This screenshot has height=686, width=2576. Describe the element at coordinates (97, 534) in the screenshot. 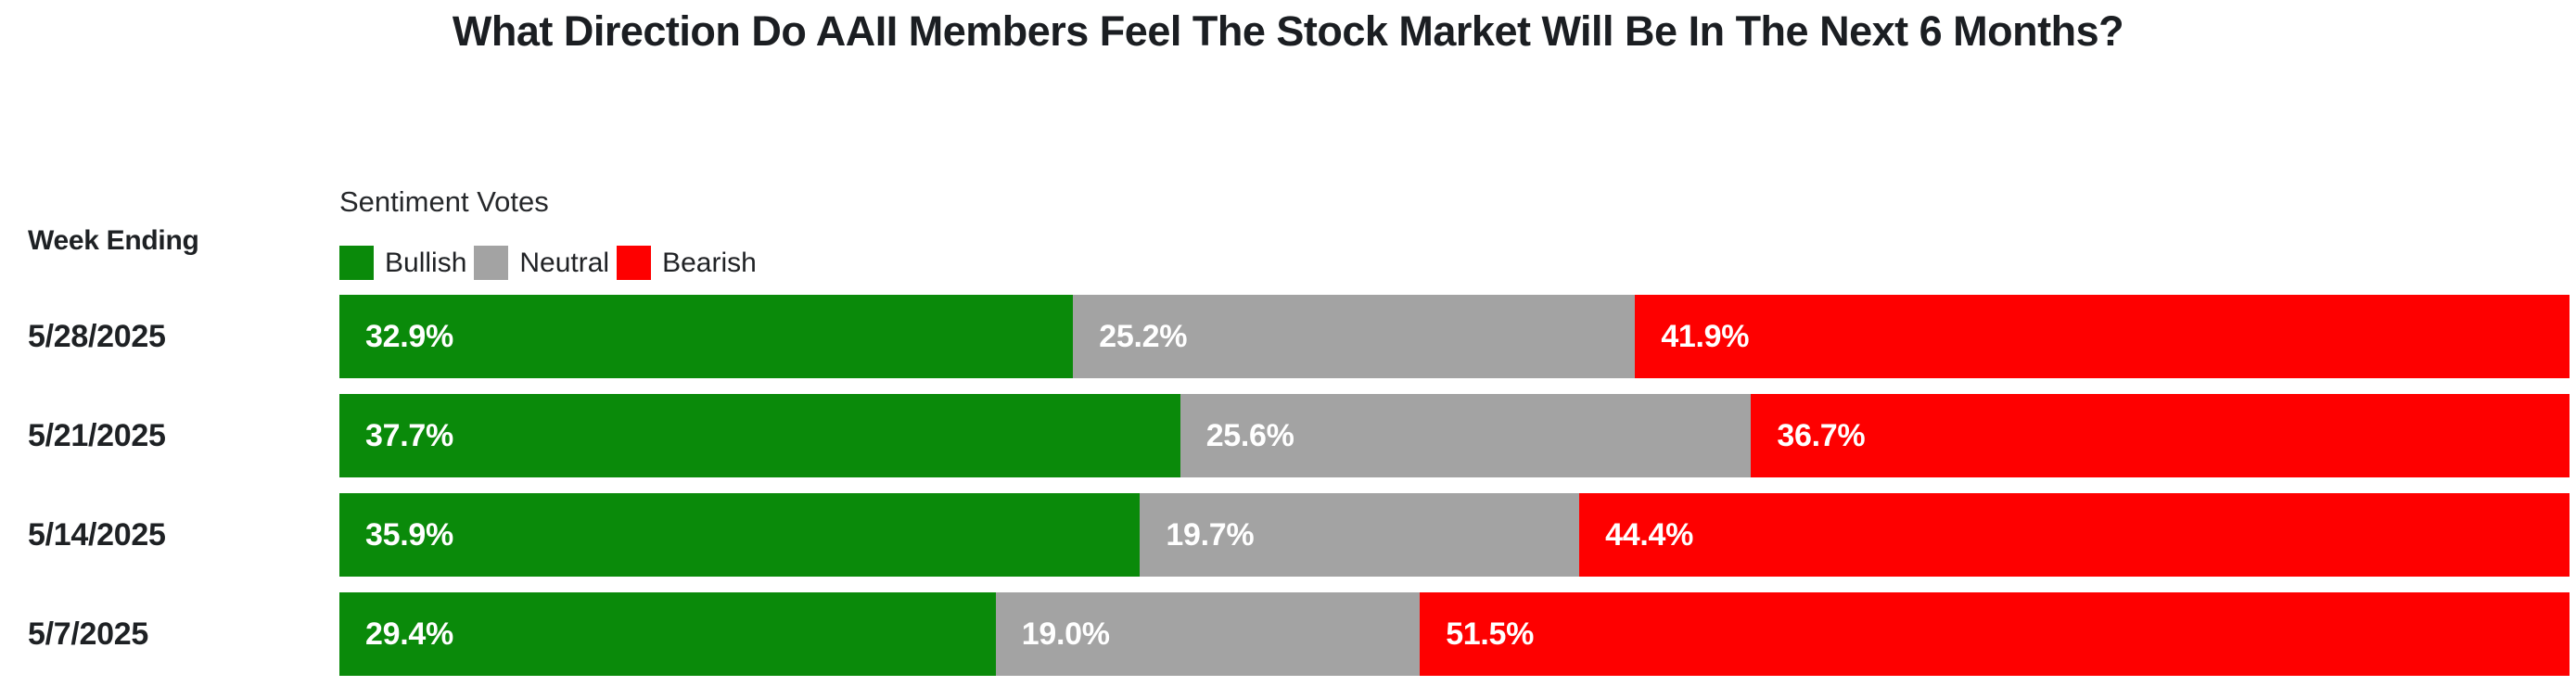

I see `row-label: 5/14/2025` at that location.